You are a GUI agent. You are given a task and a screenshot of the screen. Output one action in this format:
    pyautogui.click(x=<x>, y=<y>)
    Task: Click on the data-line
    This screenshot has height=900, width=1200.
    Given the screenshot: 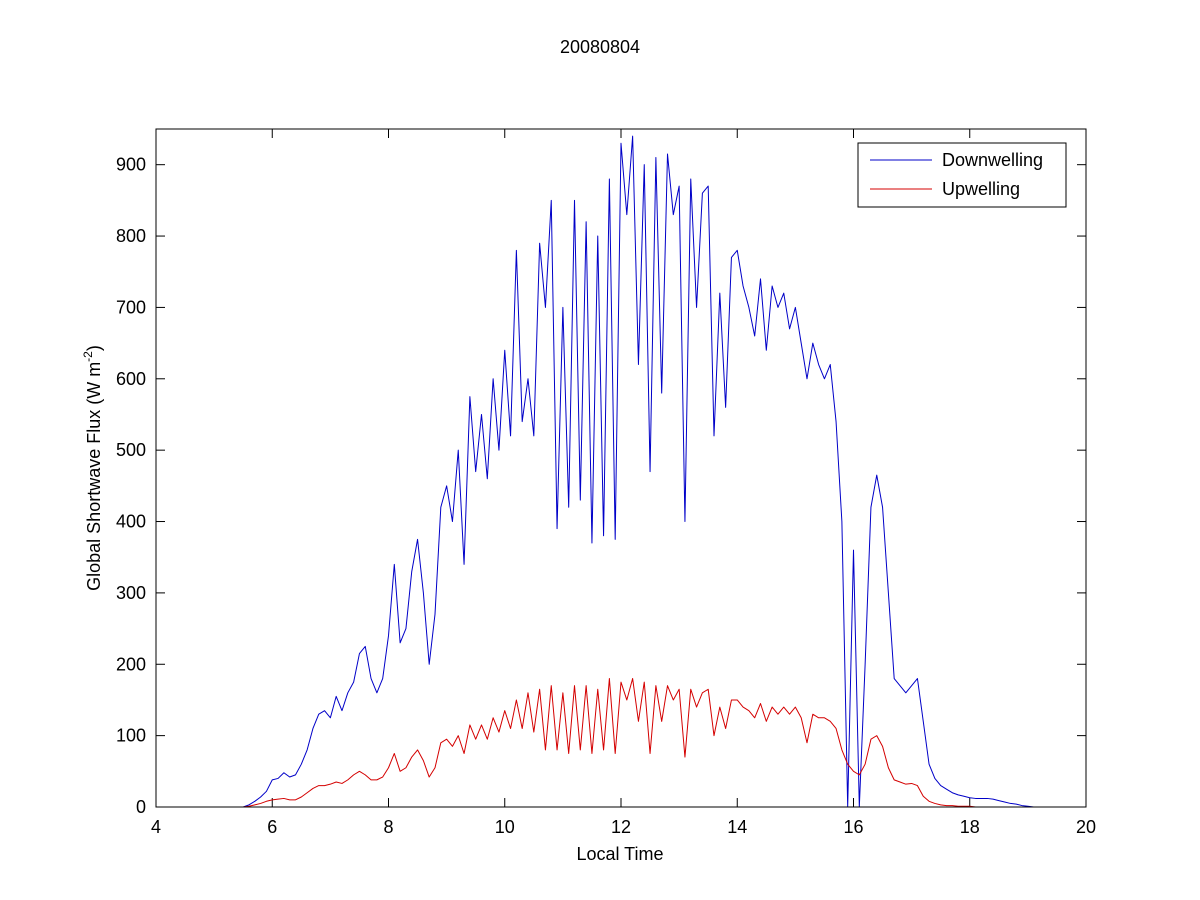 What is the action you would take?
    pyautogui.click(x=595, y=743)
    